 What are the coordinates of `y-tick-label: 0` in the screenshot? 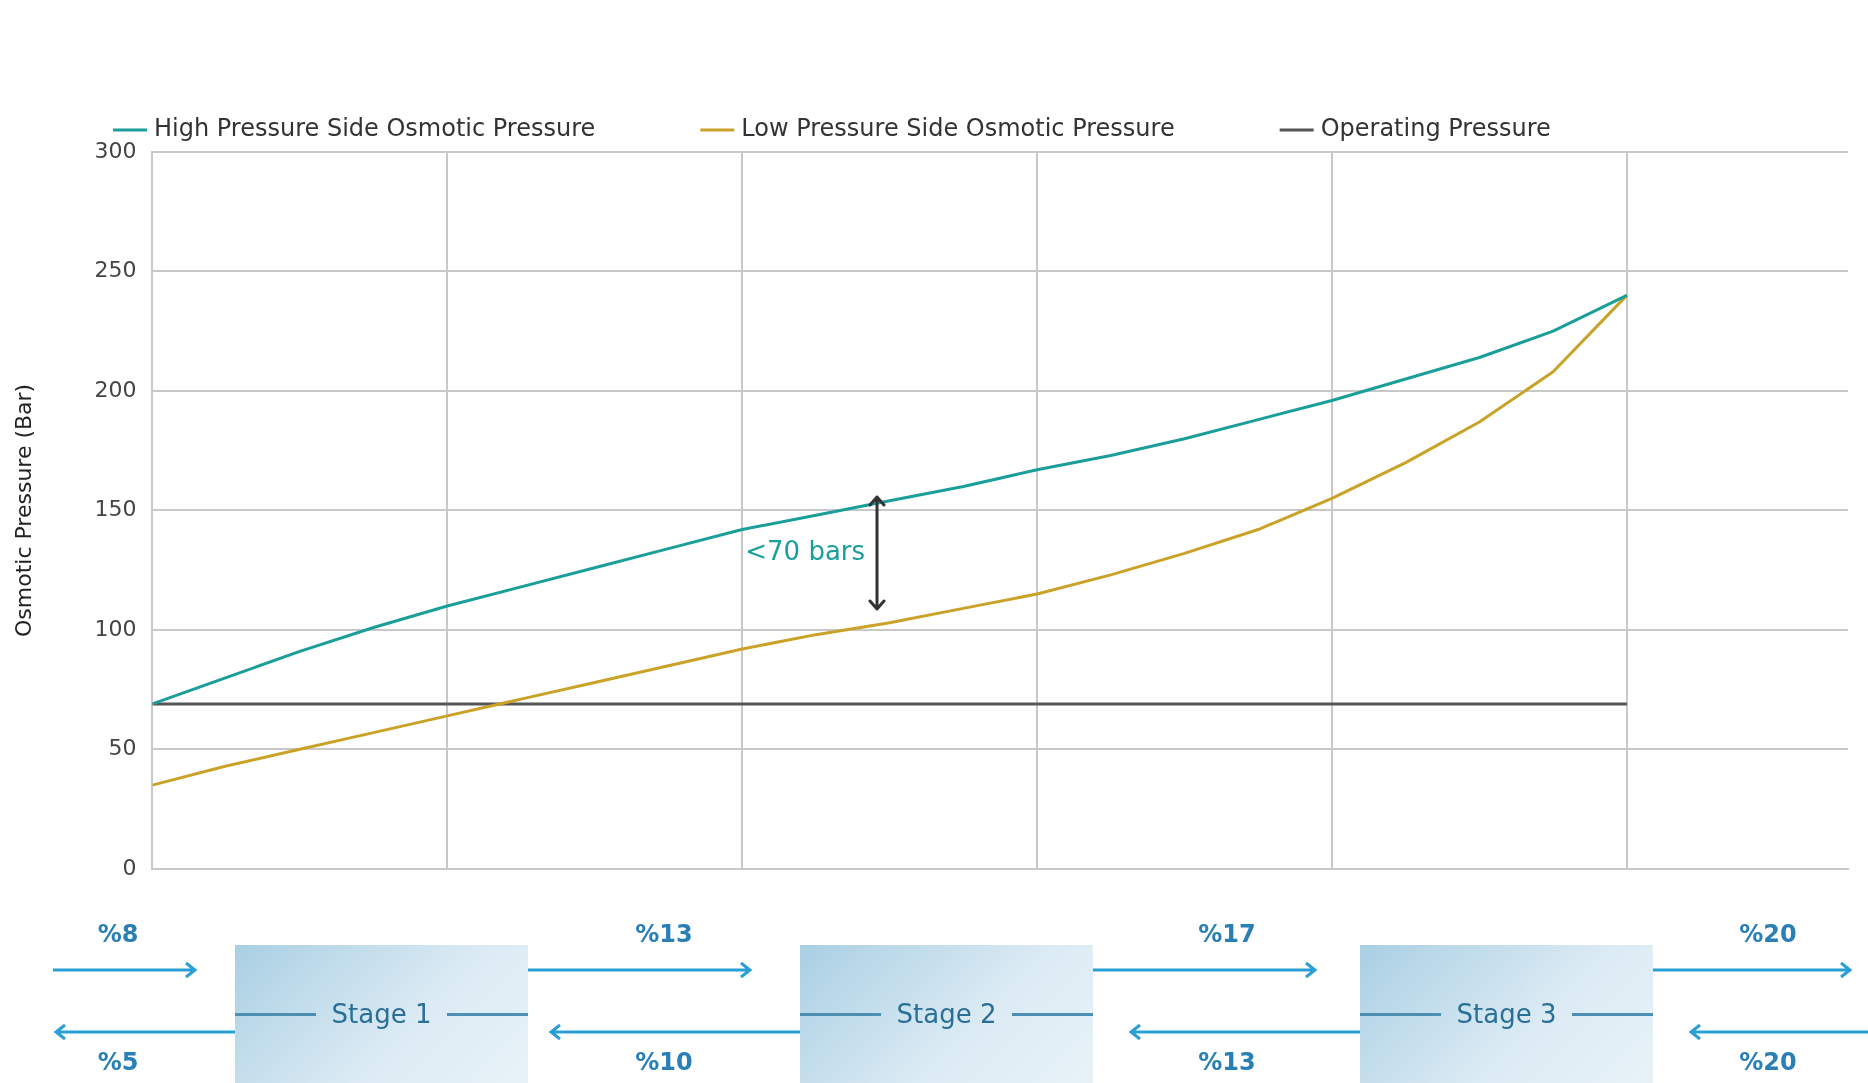 It's located at (129, 867).